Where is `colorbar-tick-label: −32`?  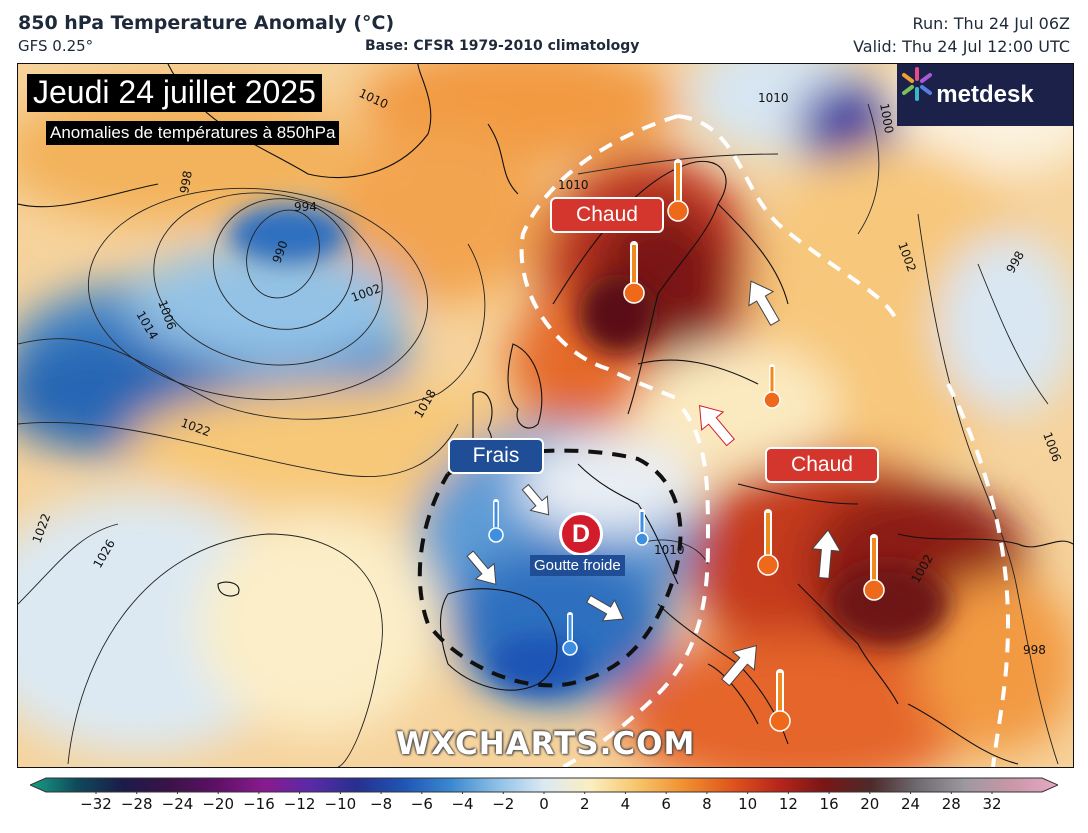 colorbar-tick-label: −32 is located at coordinates (96, 804).